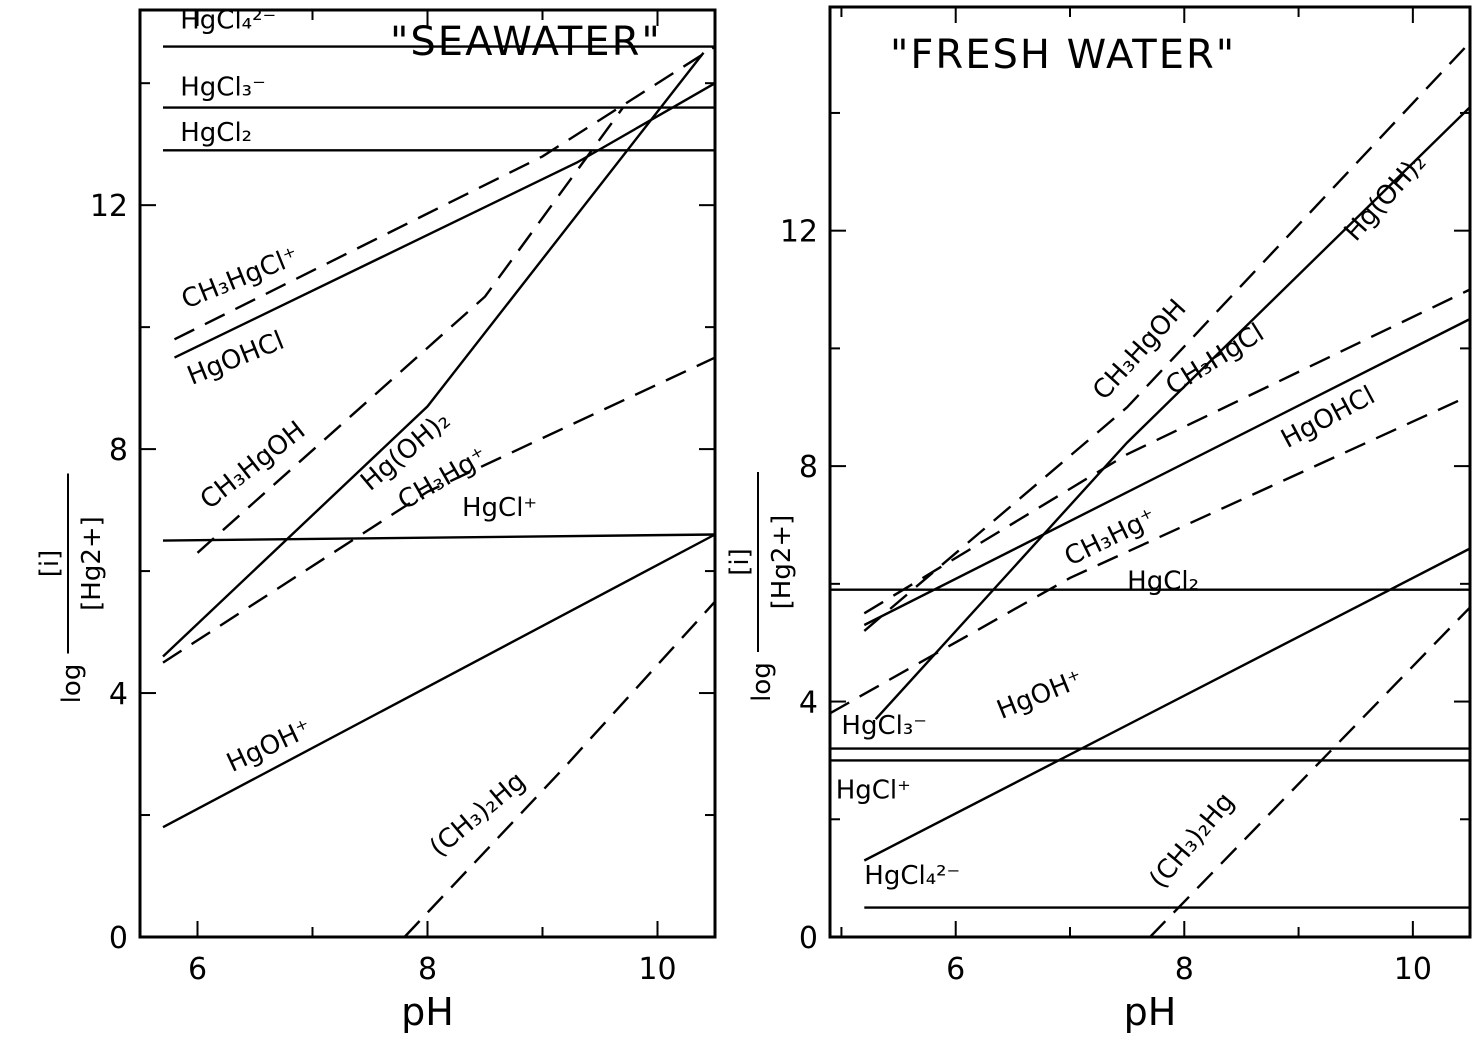 The height and width of the screenshot is (1039, 1474). I want to click on series-label: Hg(OH)₂, so click(1386, 197).